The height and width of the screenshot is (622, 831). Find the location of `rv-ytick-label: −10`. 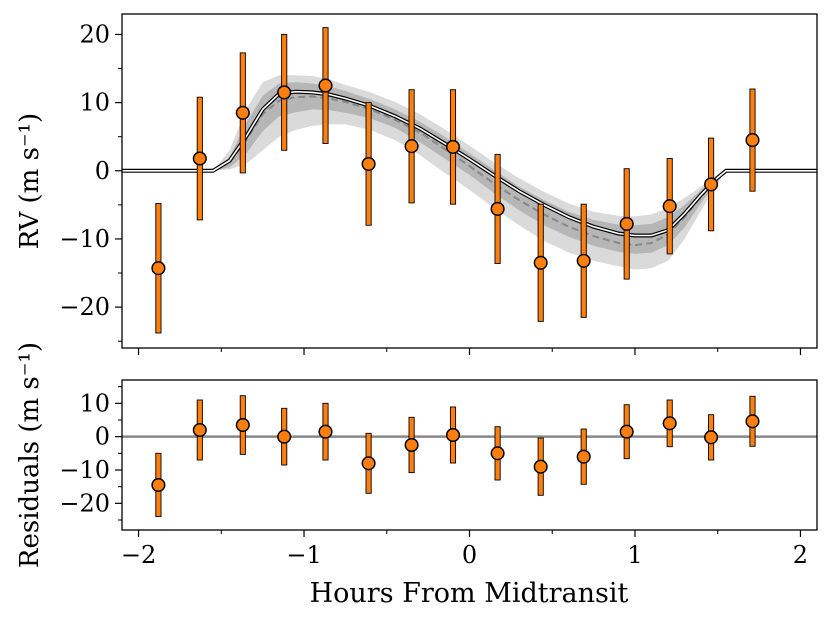

rv-ytick-label: −10 is located at coordinates (84, 239).